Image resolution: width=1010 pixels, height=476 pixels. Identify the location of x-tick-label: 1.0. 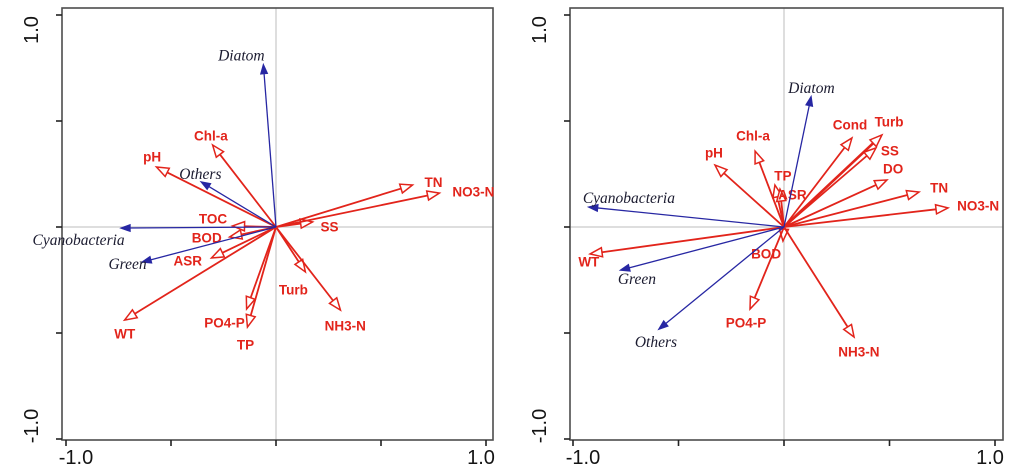
(990, 458).